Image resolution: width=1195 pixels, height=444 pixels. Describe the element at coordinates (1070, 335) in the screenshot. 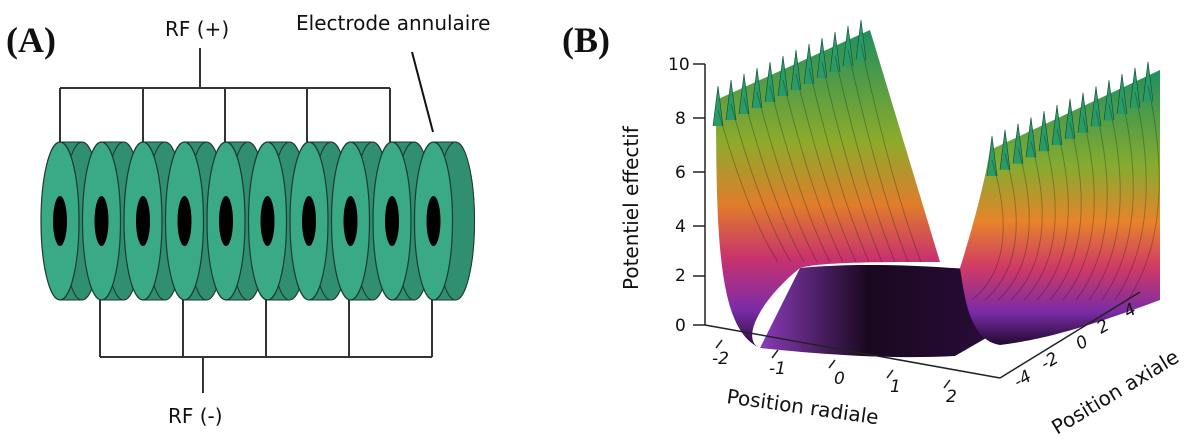

I see `y-axis-line` at that location.